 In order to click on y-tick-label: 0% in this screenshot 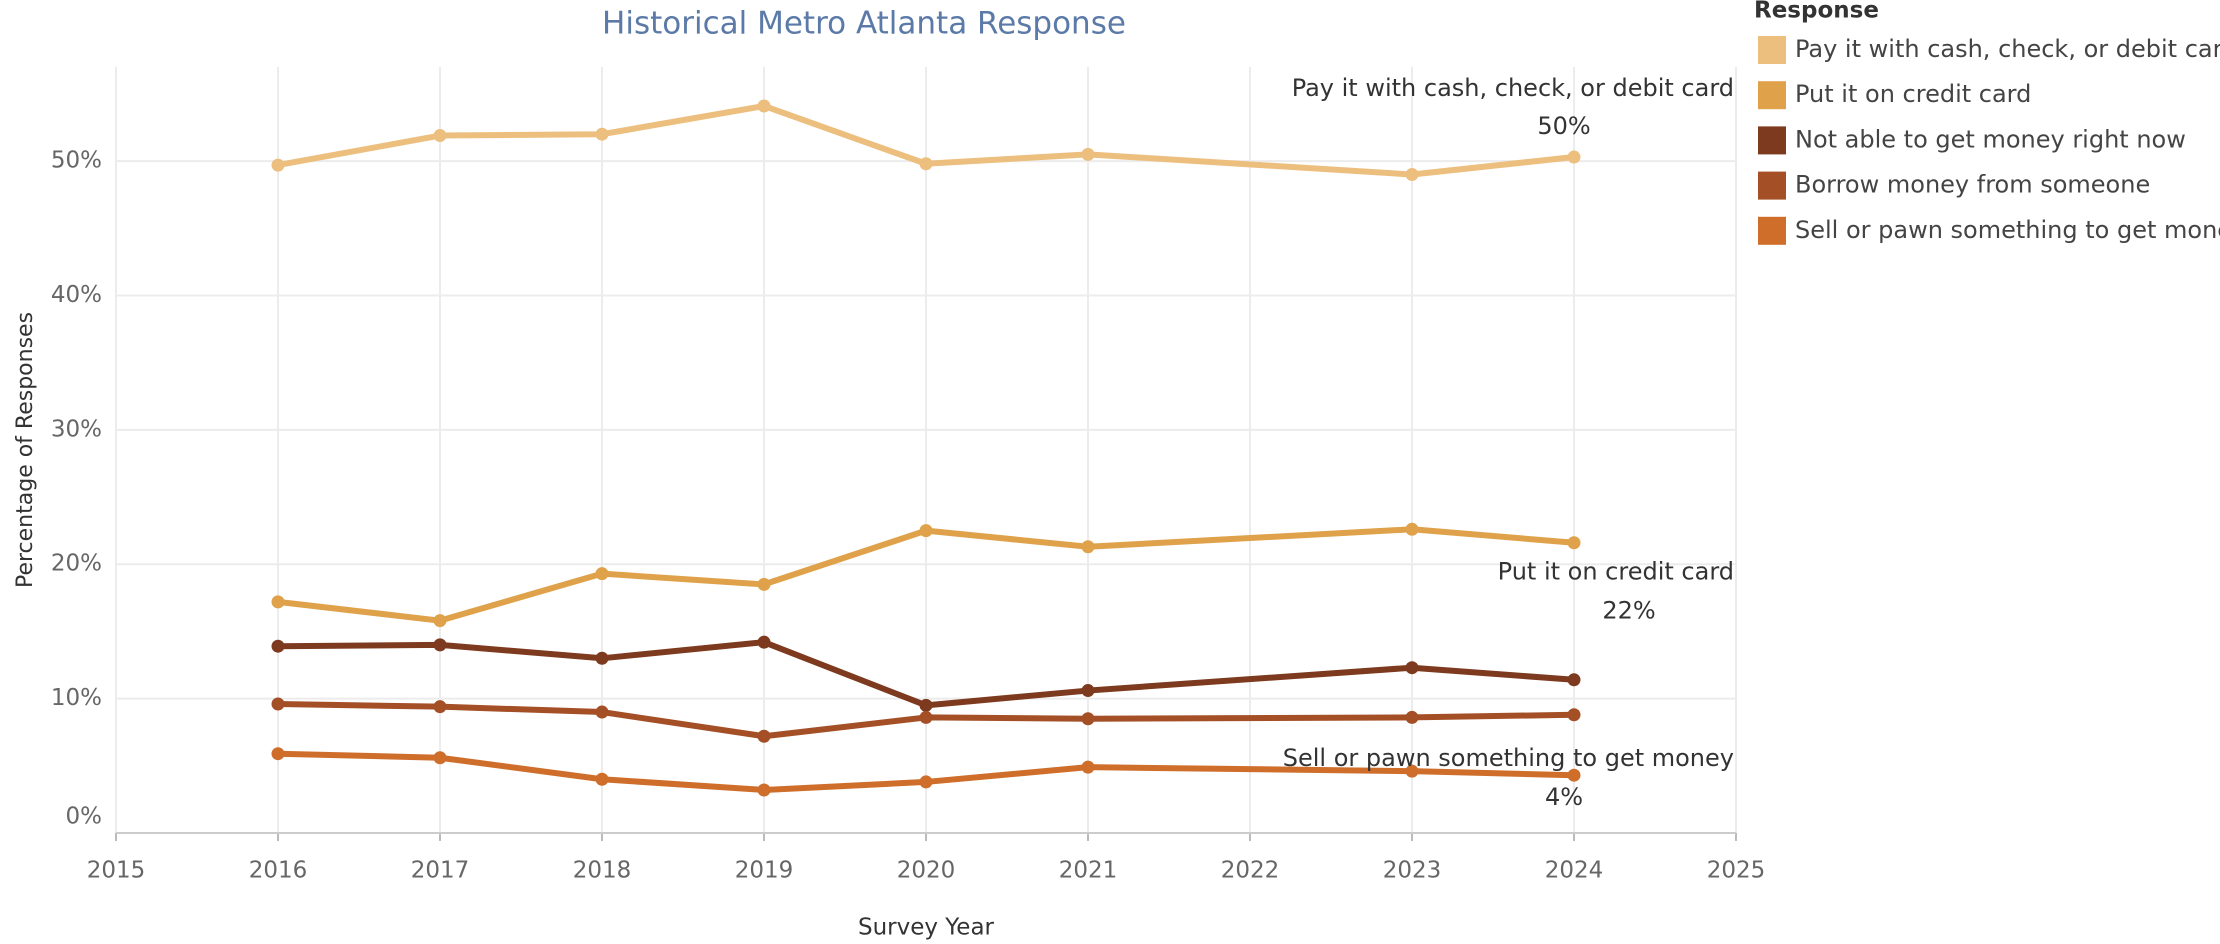, I will do `click(84, 817)`.